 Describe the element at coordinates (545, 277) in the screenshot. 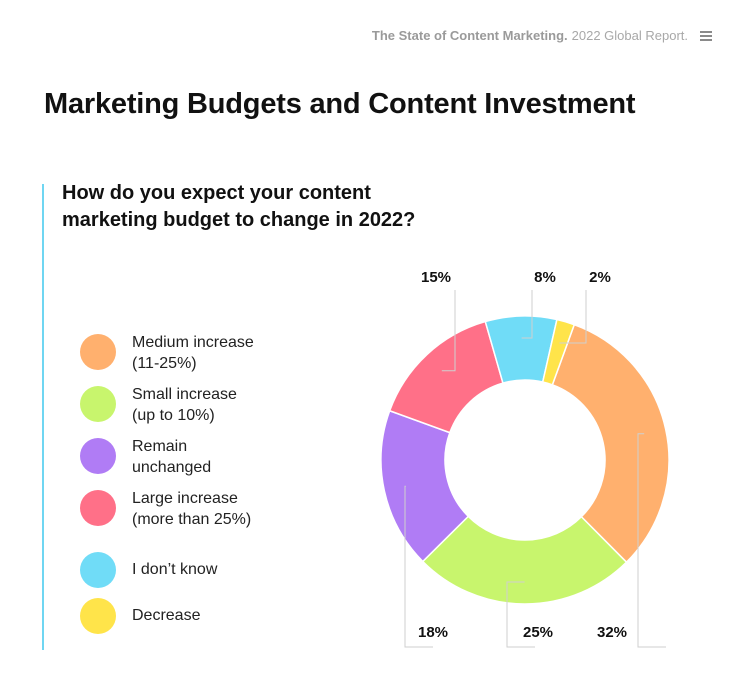

I see `slice-percent-label: 8%` at that location.